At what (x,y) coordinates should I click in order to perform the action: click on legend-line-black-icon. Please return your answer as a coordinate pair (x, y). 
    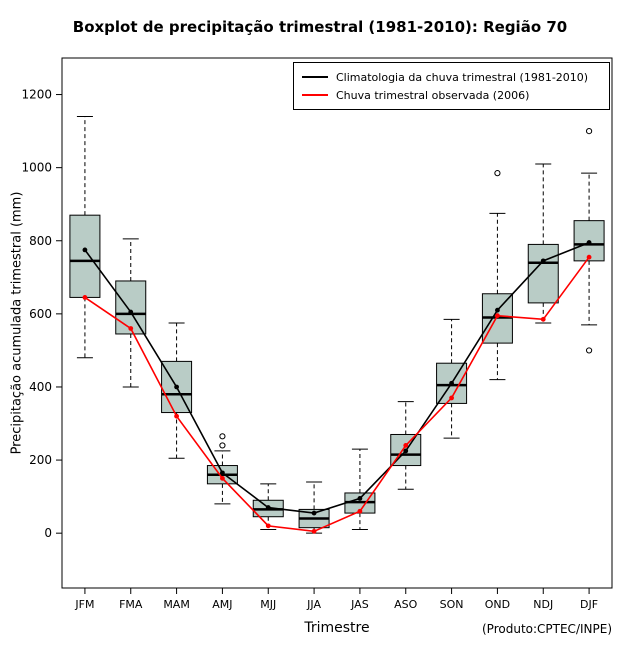
    Looking at the image, I should click on (315, 77).